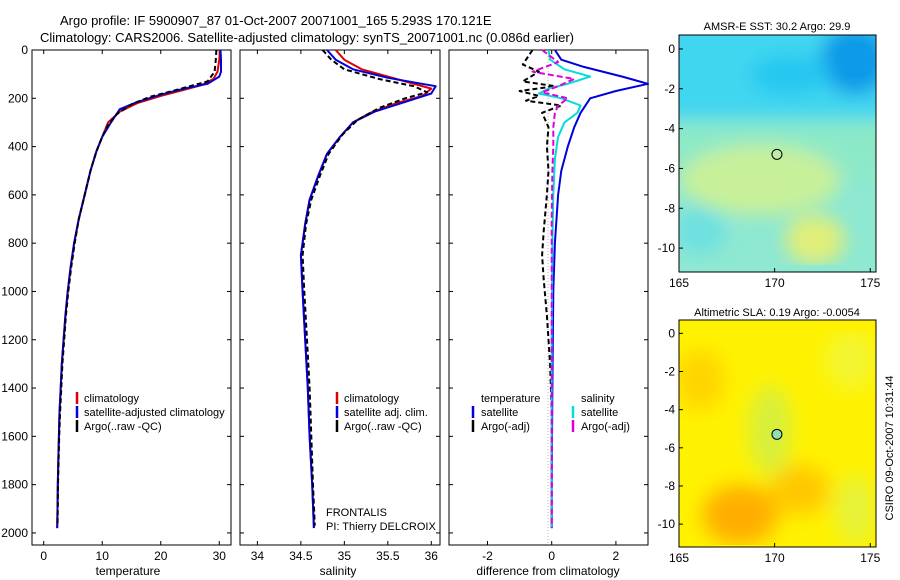 The height and width of the screenshot is (580, 900). I want to click on difference-series, so click(583, 289).